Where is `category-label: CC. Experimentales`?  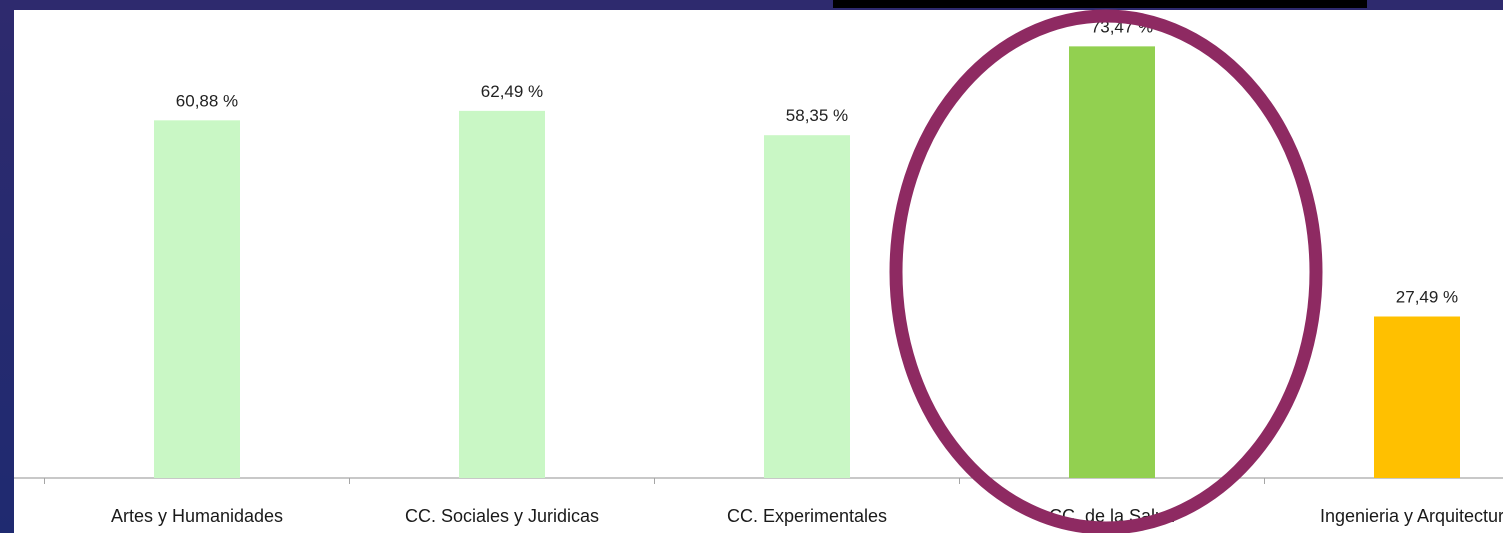 category-label: CC. Experimentales is located at coordinates (807, 516).